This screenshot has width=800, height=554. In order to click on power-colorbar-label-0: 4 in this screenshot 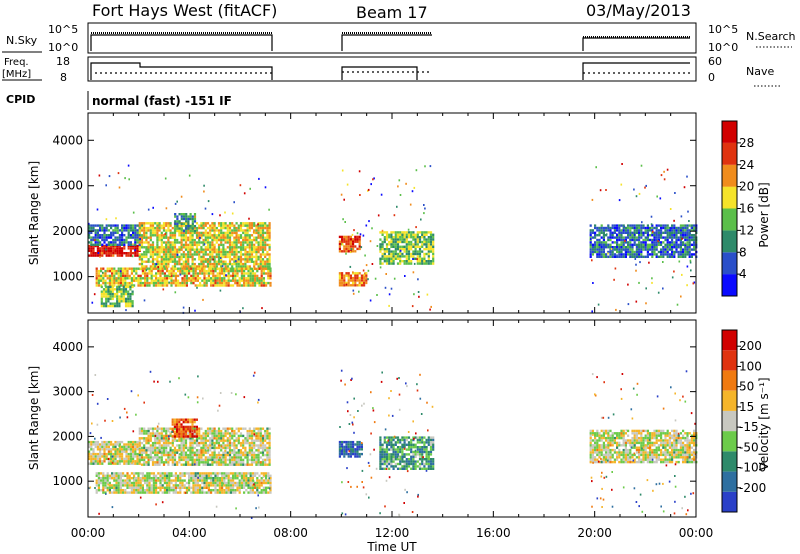, I will do `click(743, 274)`.